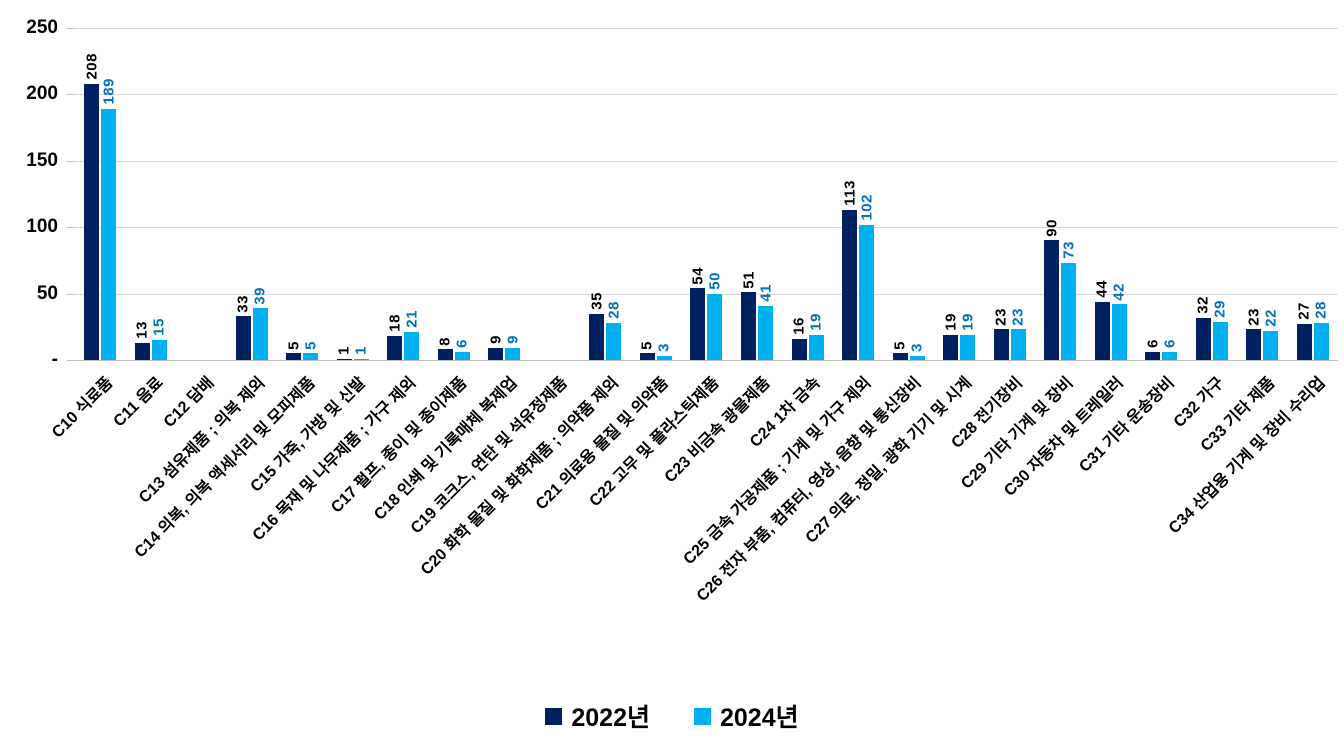  I want to click on bar-pair: 35 28, so click(605, 326).